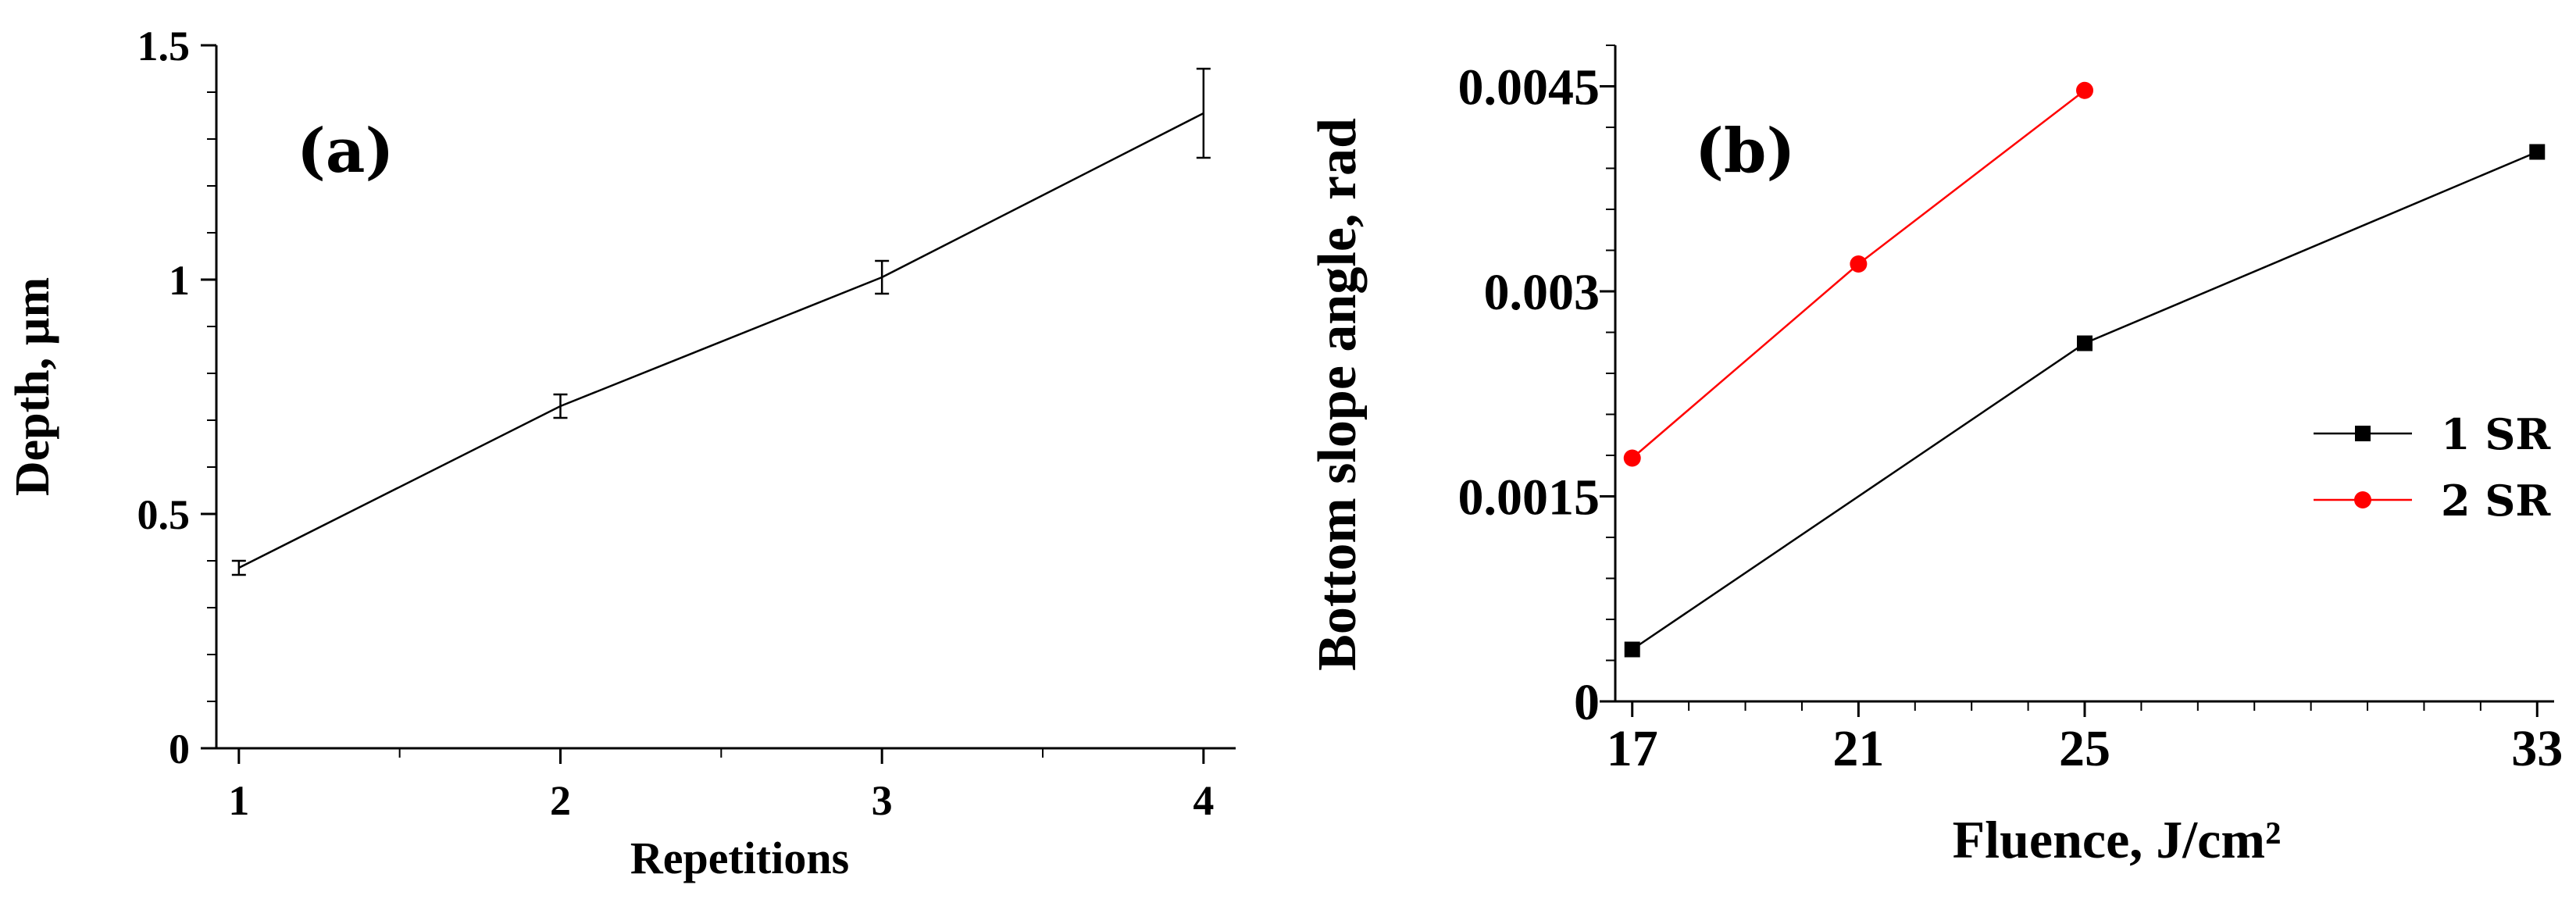 This screenshot has width=2576, height=899. Describe the element at coordinates (2496, 434) in the screenshot. I see `legend-label: 1 SR` at that location.